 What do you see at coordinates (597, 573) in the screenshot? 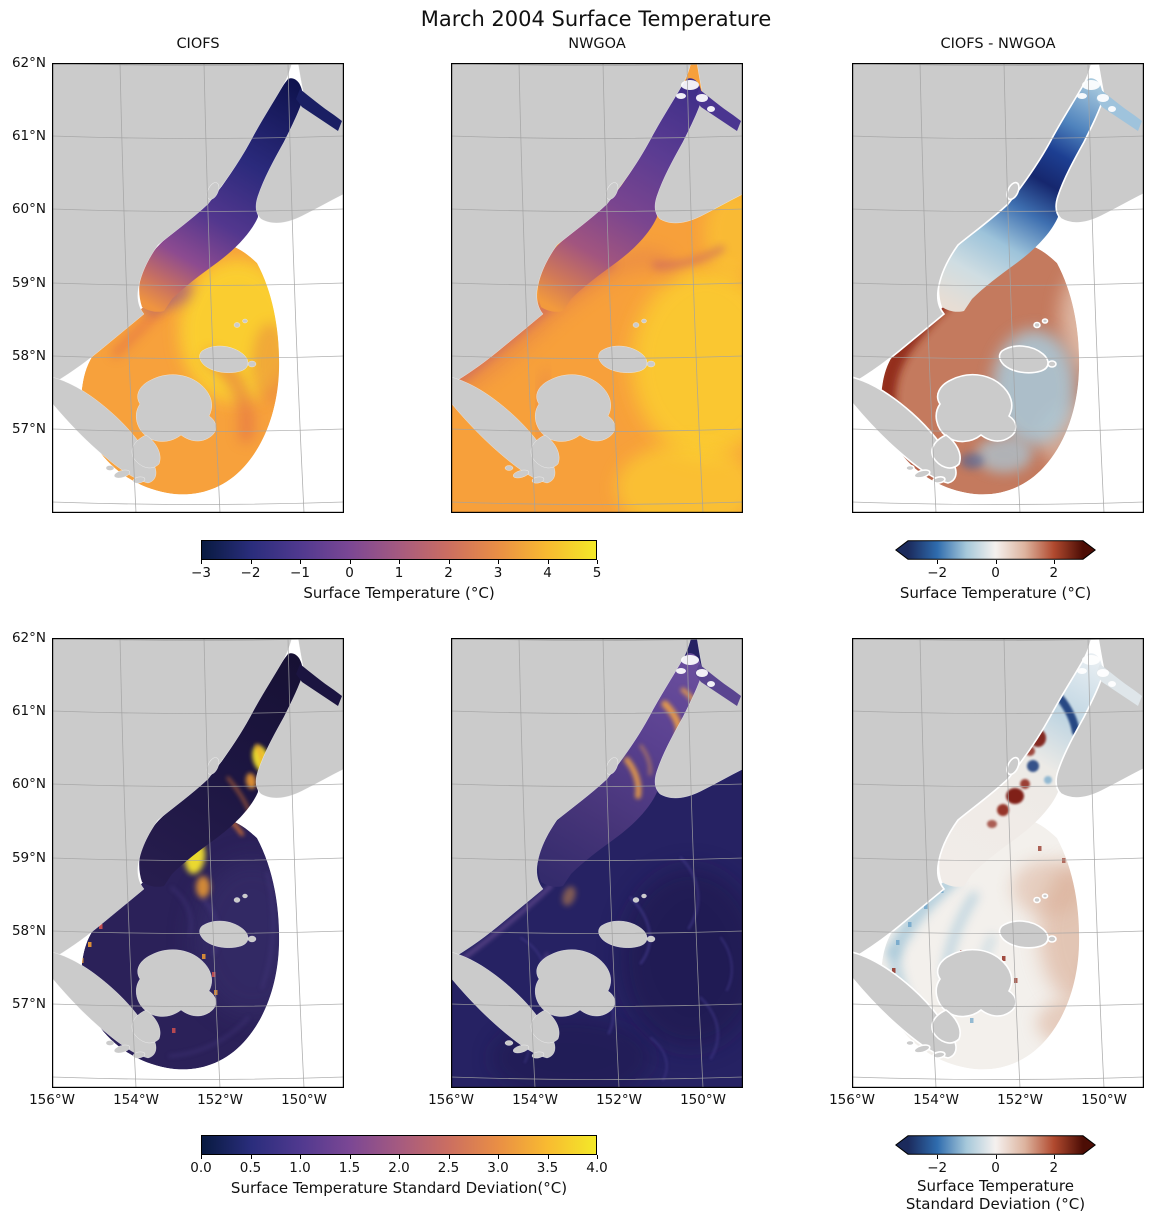
I see `colorbar-tick-label: 5` at bounding box center [597, 573].